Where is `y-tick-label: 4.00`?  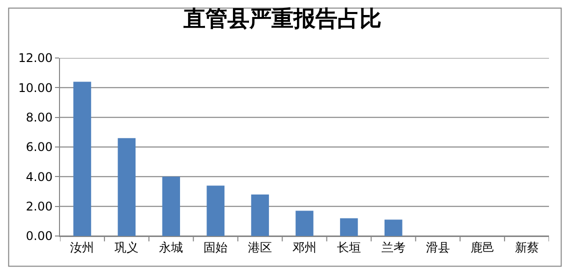 y-tick-label: 4.00 is located at coordinates (39, 177).